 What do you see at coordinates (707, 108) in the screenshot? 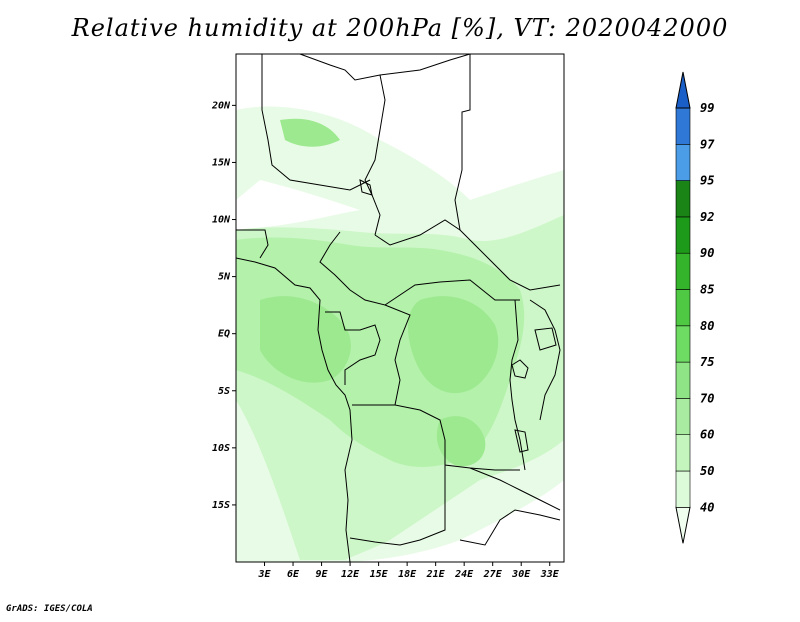
I see `colorbar-label: 99` at bounding box center [707, 108].